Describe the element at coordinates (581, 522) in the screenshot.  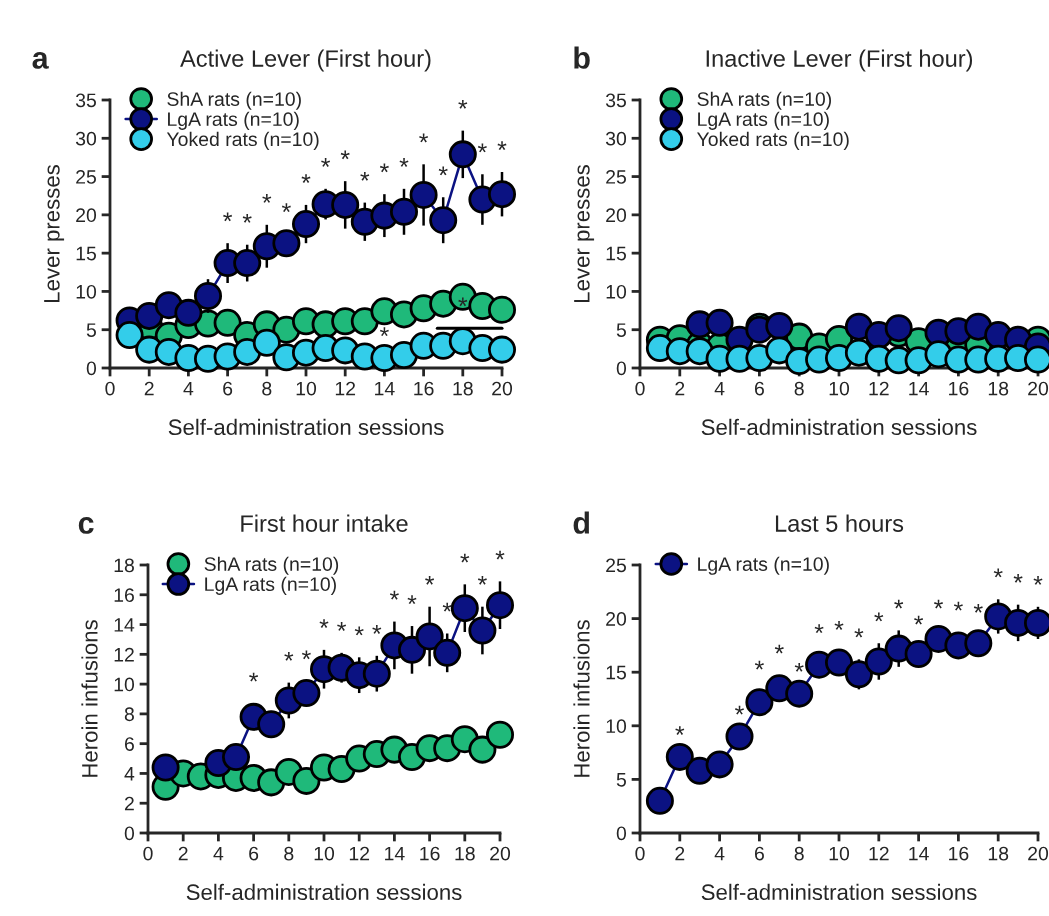
I see `text: d` at that location.